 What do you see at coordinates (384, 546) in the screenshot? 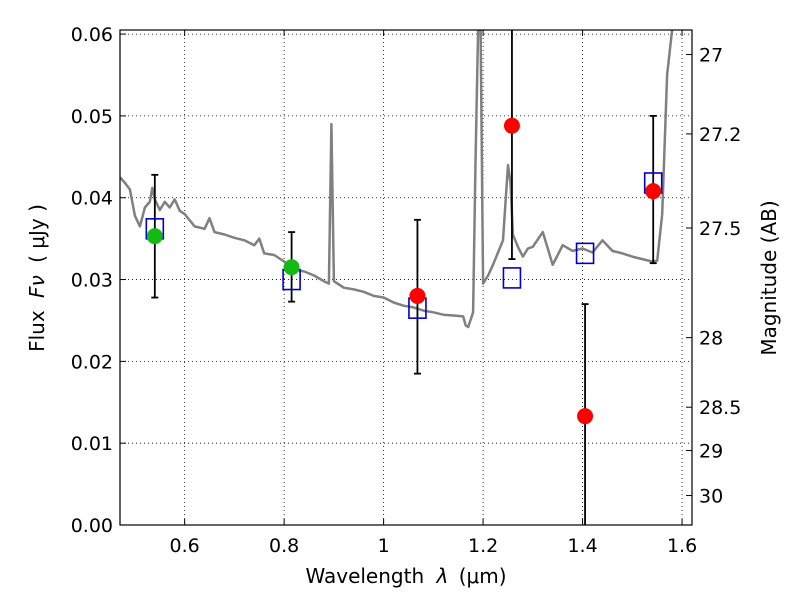
I see `x-tick-label: 1` at bounding box center [384, 546].